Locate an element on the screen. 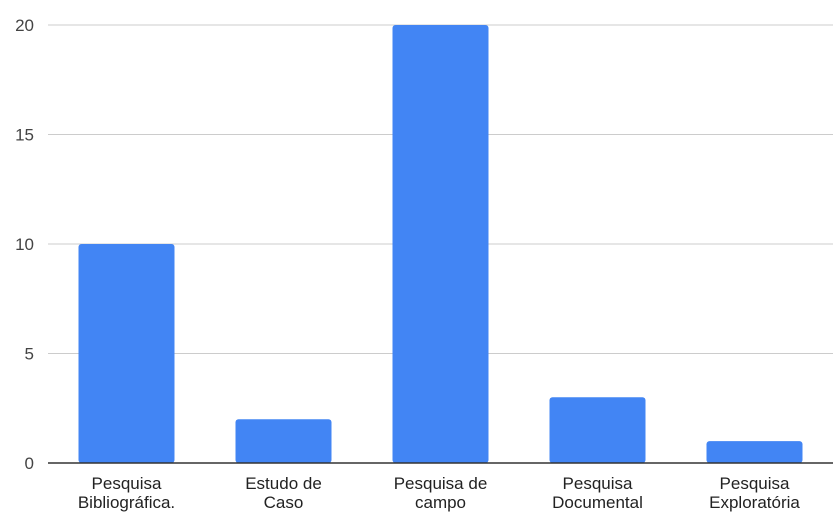 This screenshot has height=514, width=833. y-tick-label: 15 is located at coordinates (24, 135).